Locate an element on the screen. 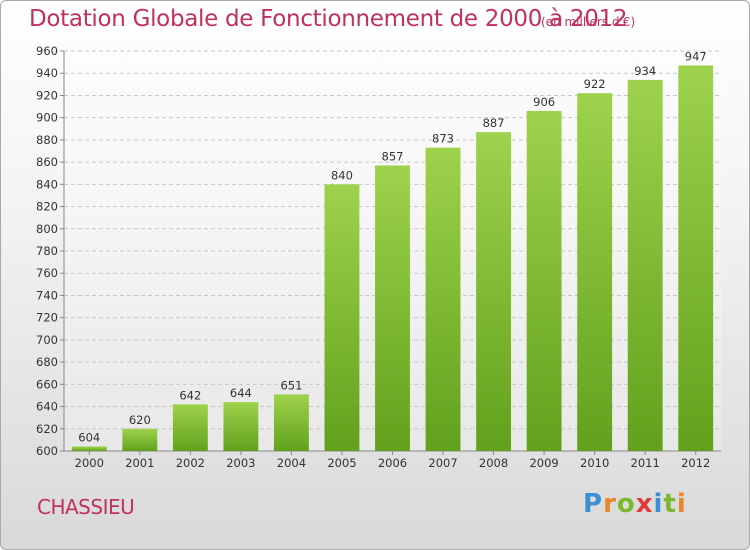 This screenshot has width=750, height=550. bar-2000 is located at coordinates (89, 448).